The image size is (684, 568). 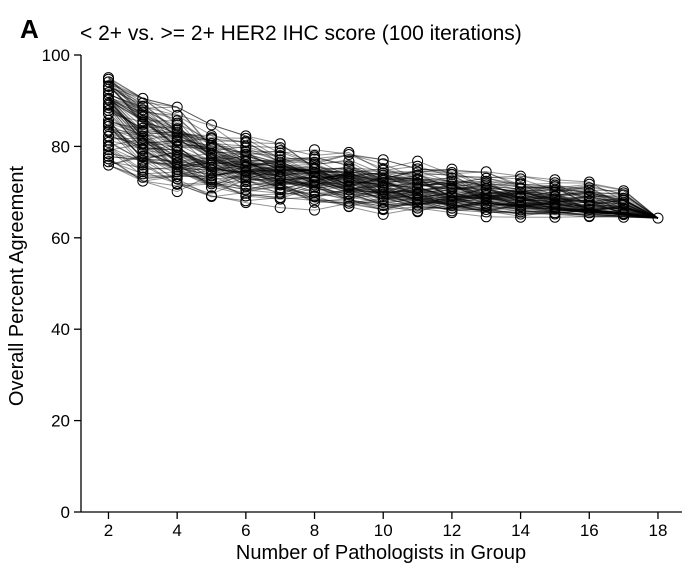 What do you see at coordinates (61, 284) in the screenshot?
I see `y-axis-ticks: 0 20 40 60 80 100` at bounding box center [61, 284].